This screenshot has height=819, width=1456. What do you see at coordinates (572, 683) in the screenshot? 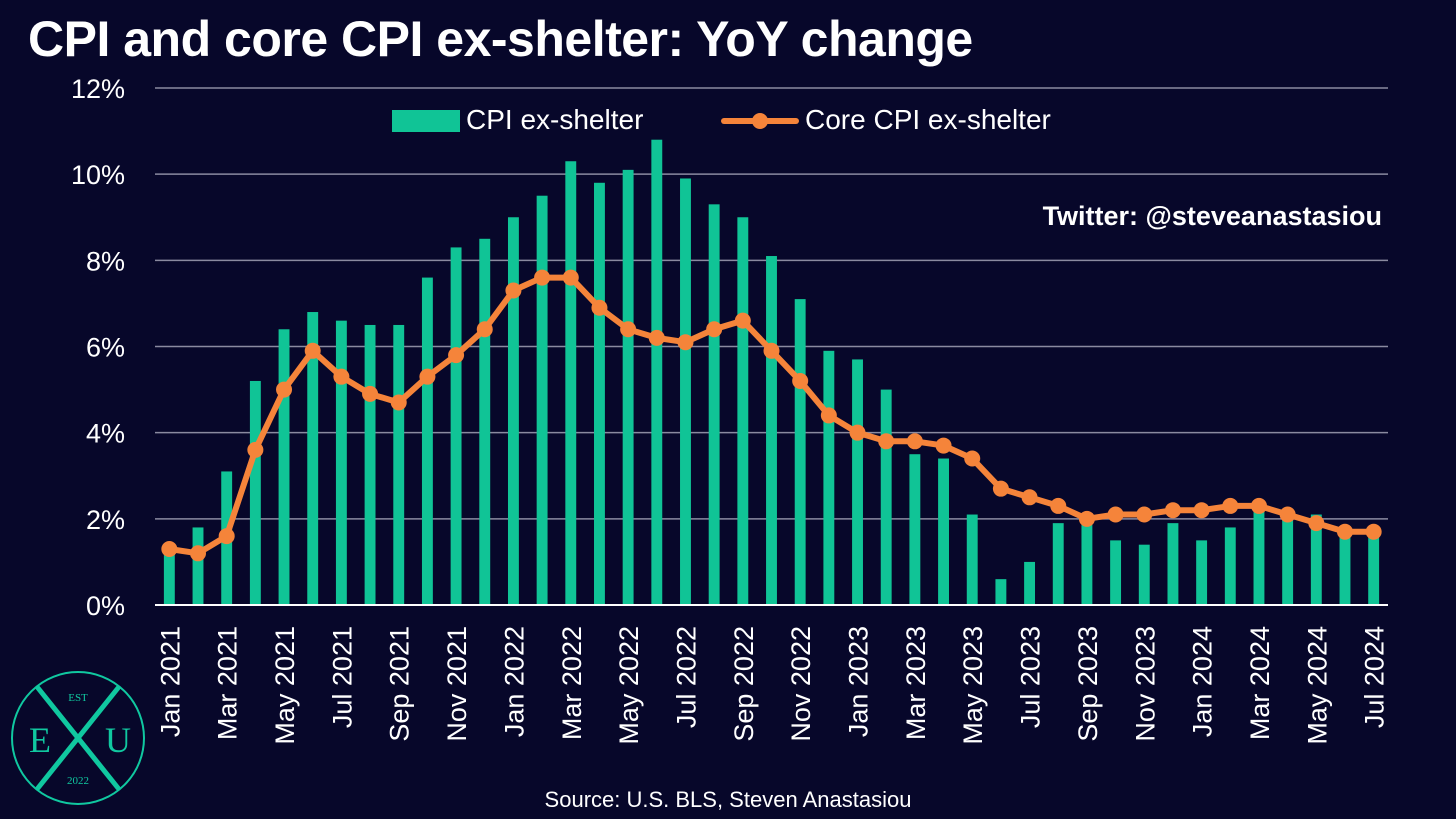
I see `x-tick-label: Mar 2022` at bounding box center [572, 683].